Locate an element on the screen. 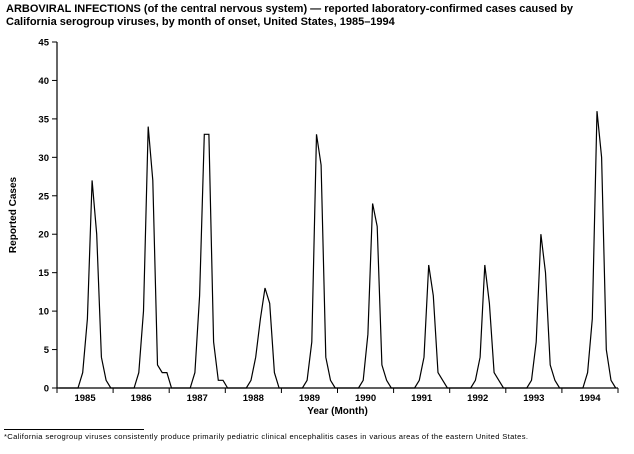  x-tick-label-year: 1994 is located at coordinates (590, 398).